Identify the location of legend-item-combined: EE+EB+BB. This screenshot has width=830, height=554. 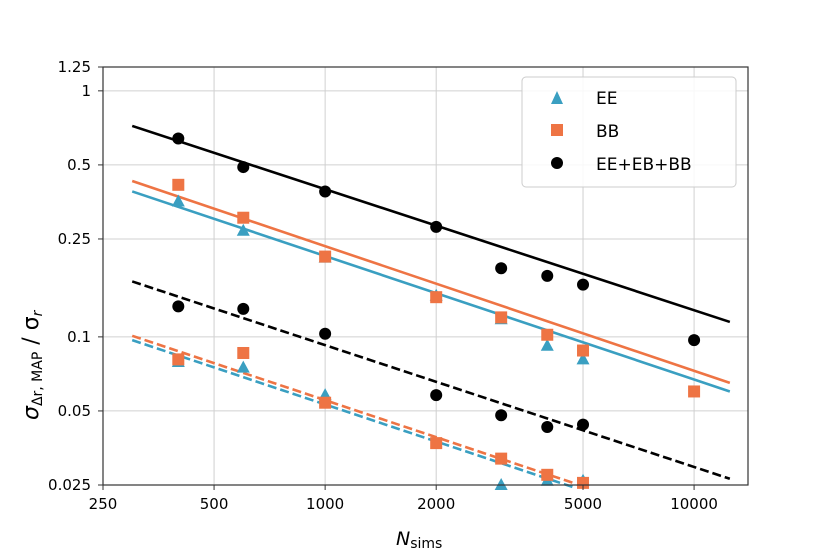
(621, 165).